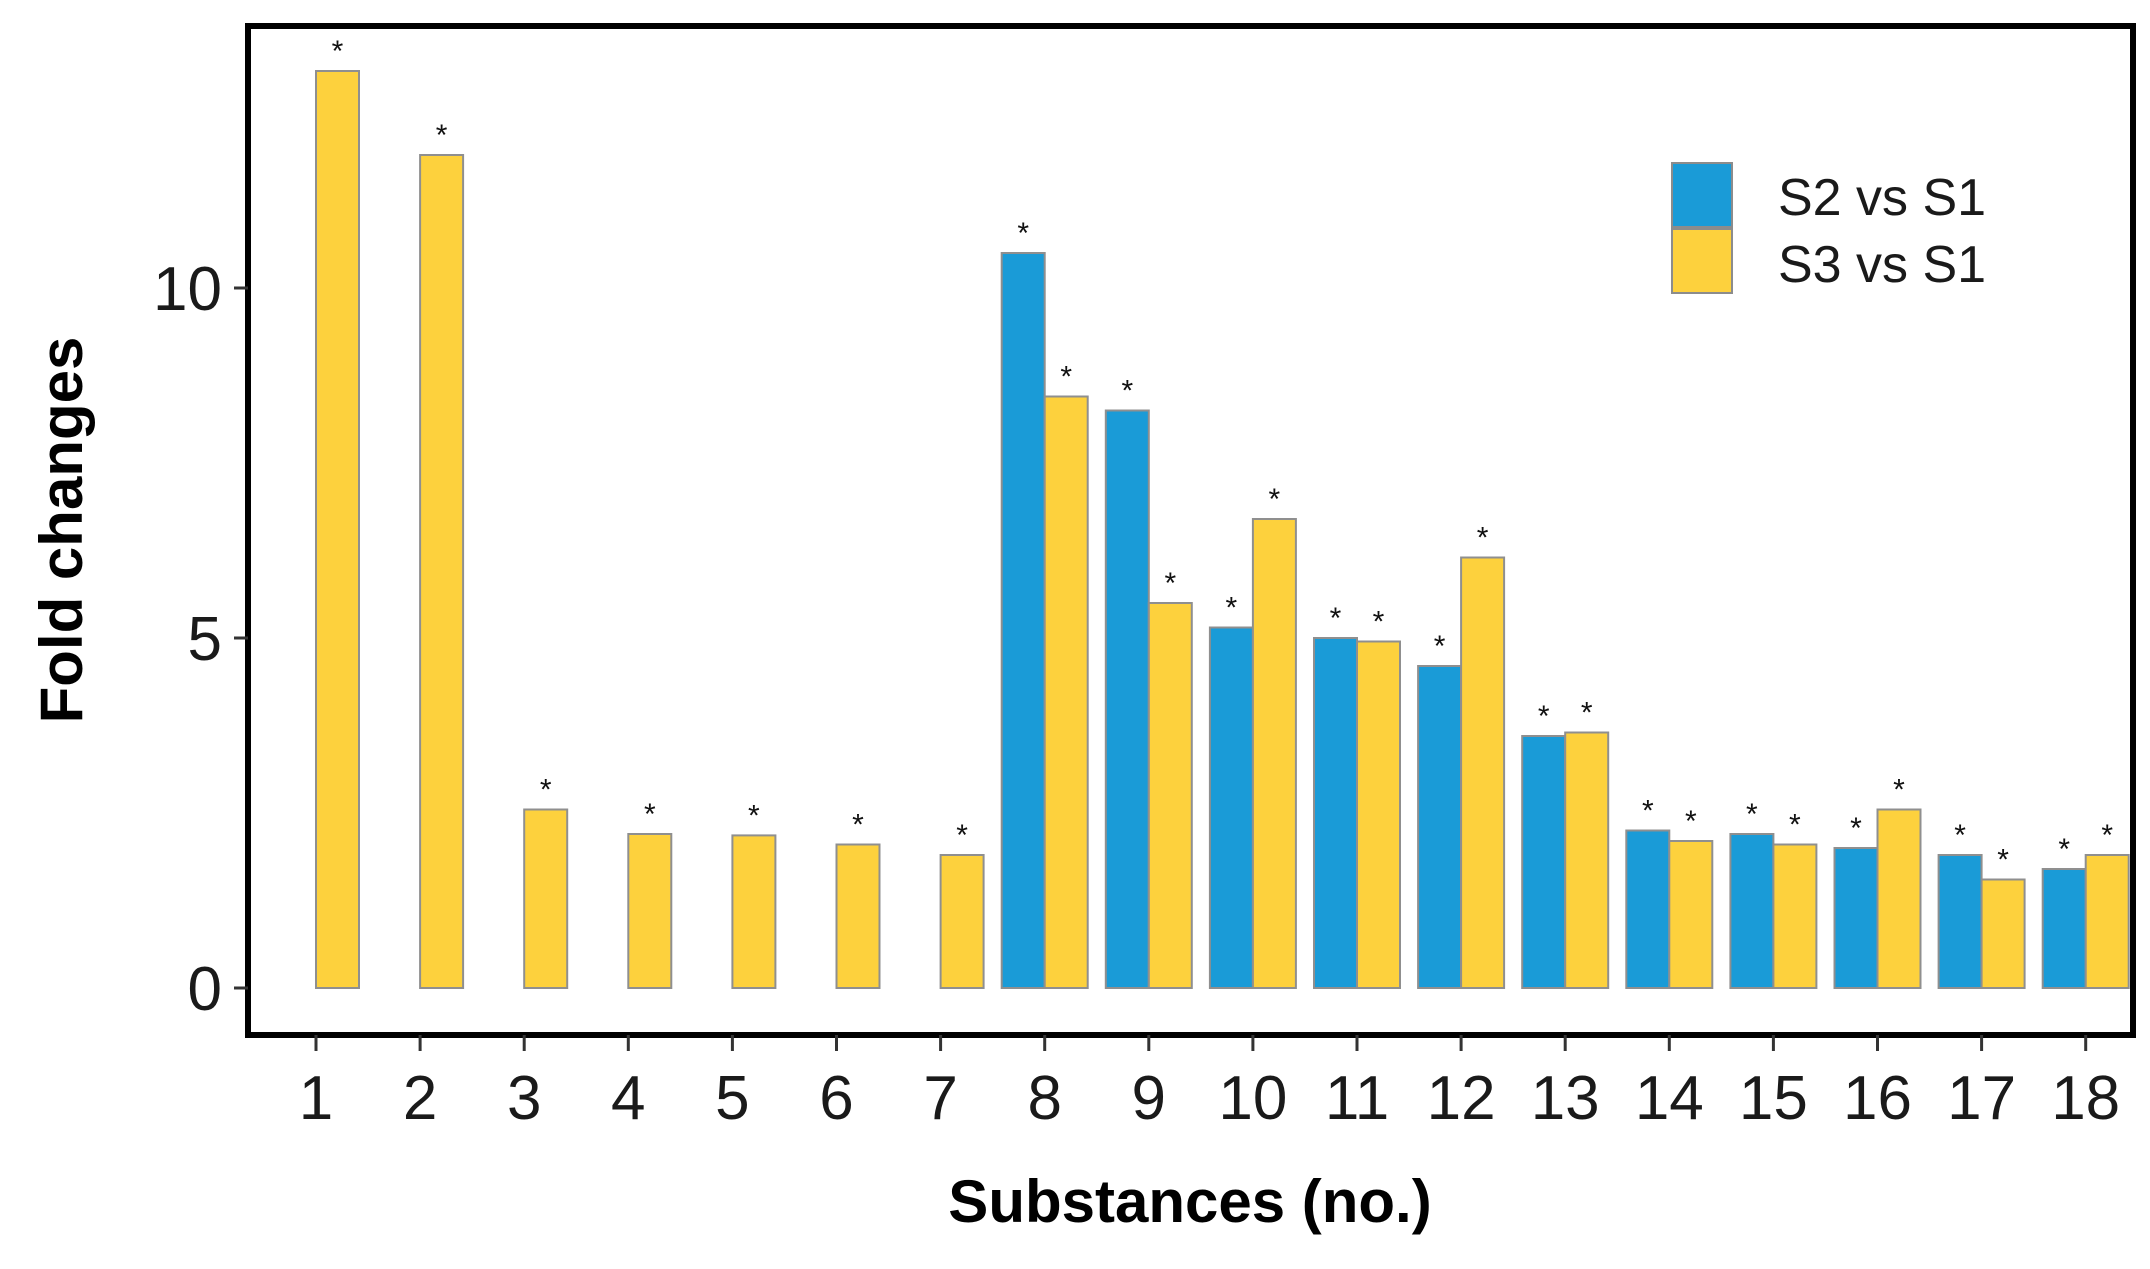 This screenshot has height=1269, width=2150. I want to click on legend-swatch-s3, so click(1702, 261).